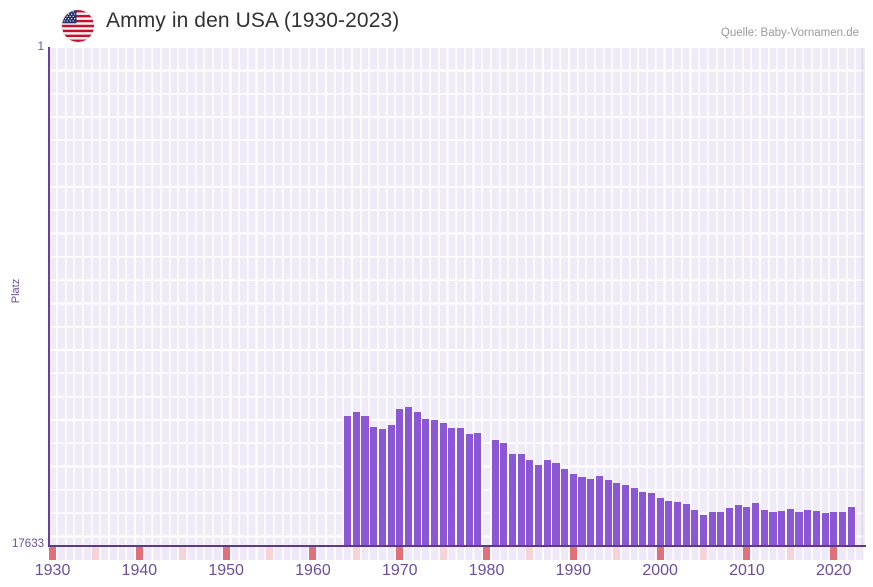 Image resolution: width=873 pixels, height=587 pixels. Describe the element at coordinates (226, 570) in the screenshot. I see `x-axis-tick-label-1950: 1950` at that location.